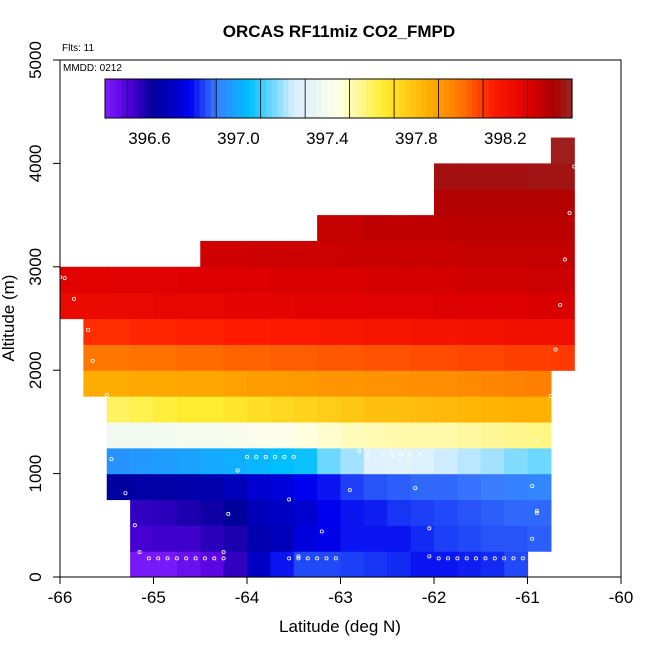 The image size is (650, 650). Describe the element at coordinates (340, 592) in the screenshot. I see `x-axis: -66 -65 -64 -63 -62 -61 -60` at that location.